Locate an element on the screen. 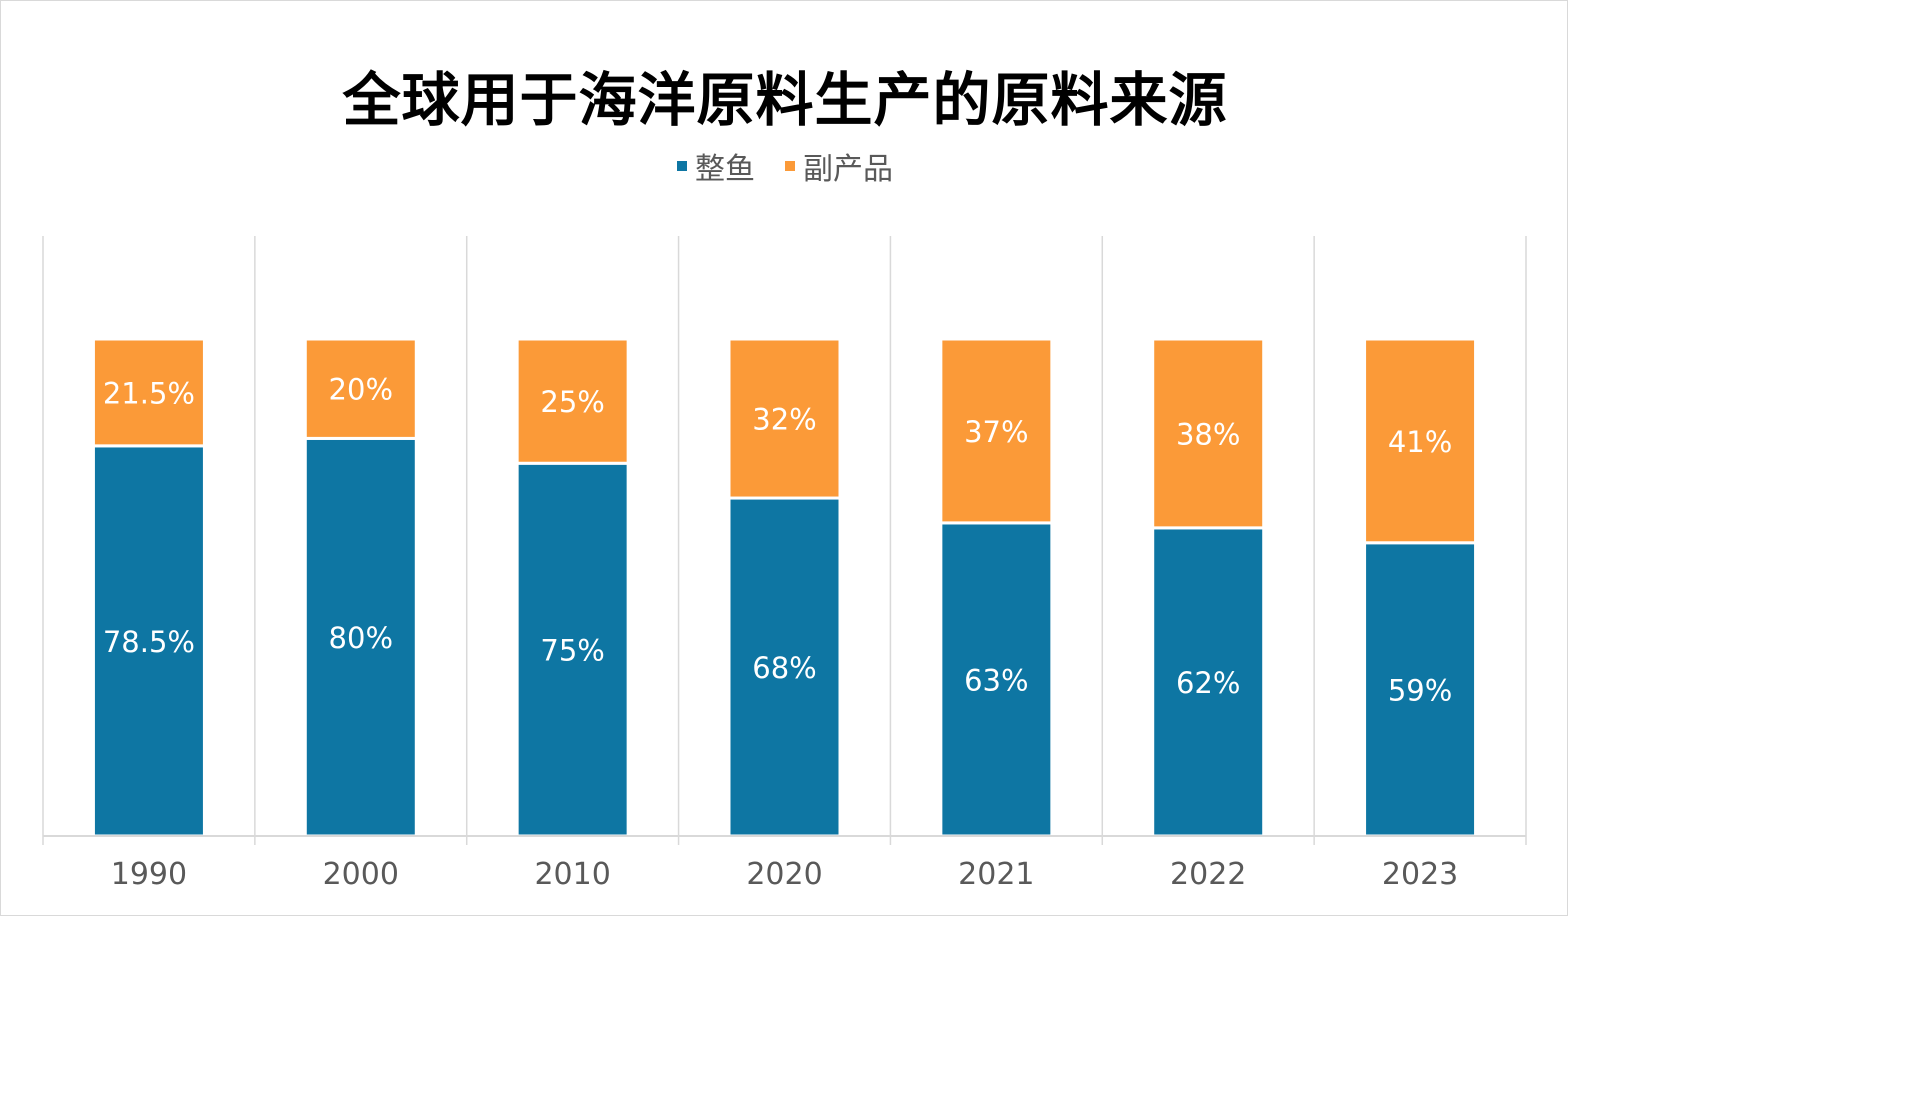 The image size is (1906, 1113). legend-label-byproduct: 副产品 is located at coordinates (848, 169).